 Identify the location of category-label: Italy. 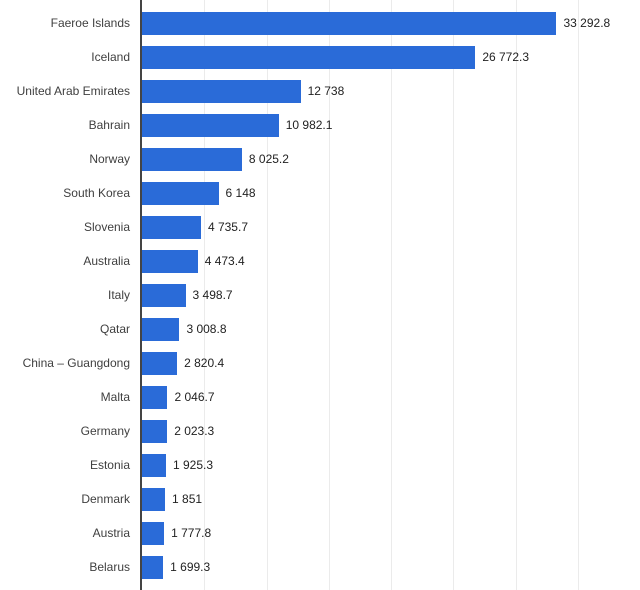
(118, 295).